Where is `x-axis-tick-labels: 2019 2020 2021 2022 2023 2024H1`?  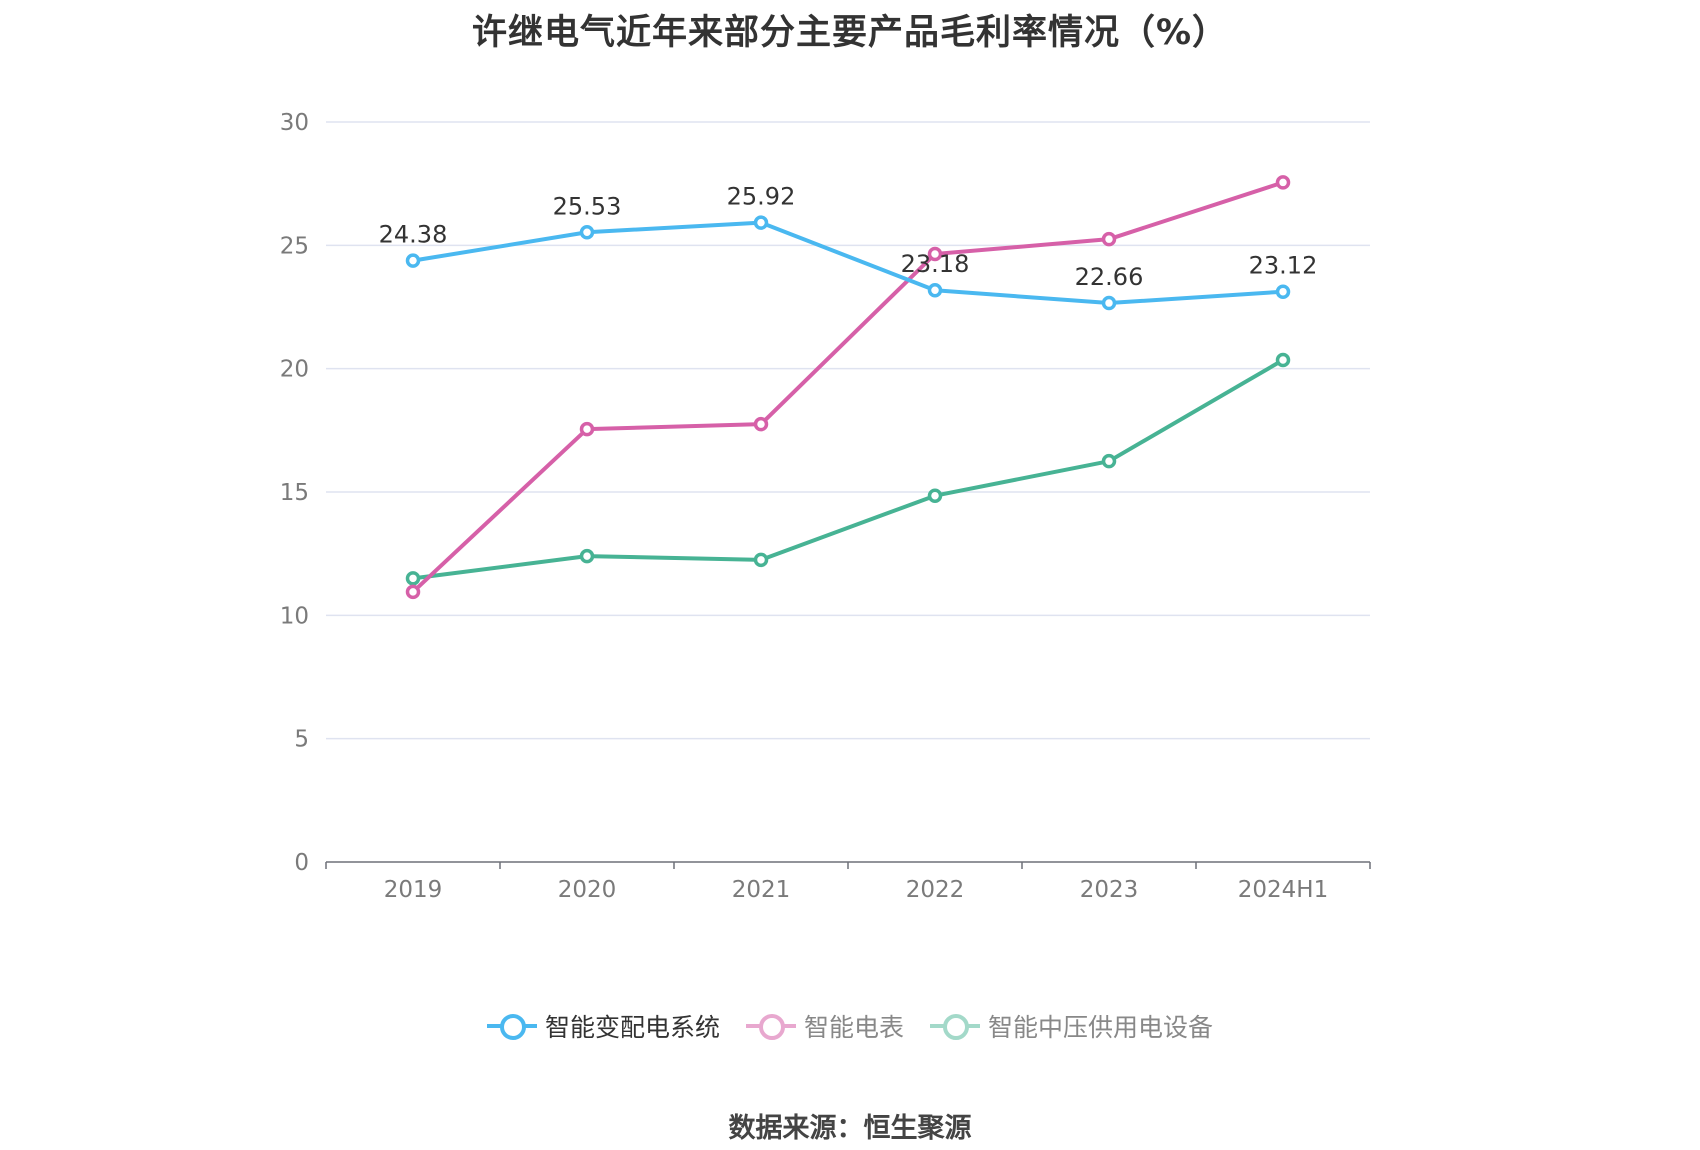 x-axis-tick-labels: 2019 2020 2021 2022 2023 2024H1 is located at coordinates (856, 890).